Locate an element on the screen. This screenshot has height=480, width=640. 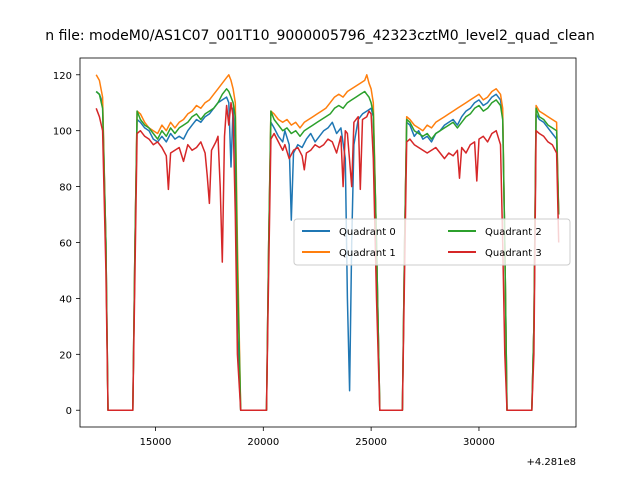
y-axis-ticks: 0 20 40 60 80 100 120 is located at coordinates (66, 244).